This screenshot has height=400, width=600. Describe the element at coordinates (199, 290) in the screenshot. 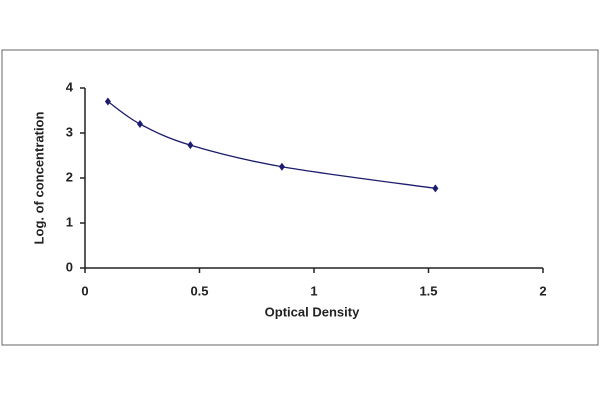

I see `x-tick-label: 0.5` at that location.